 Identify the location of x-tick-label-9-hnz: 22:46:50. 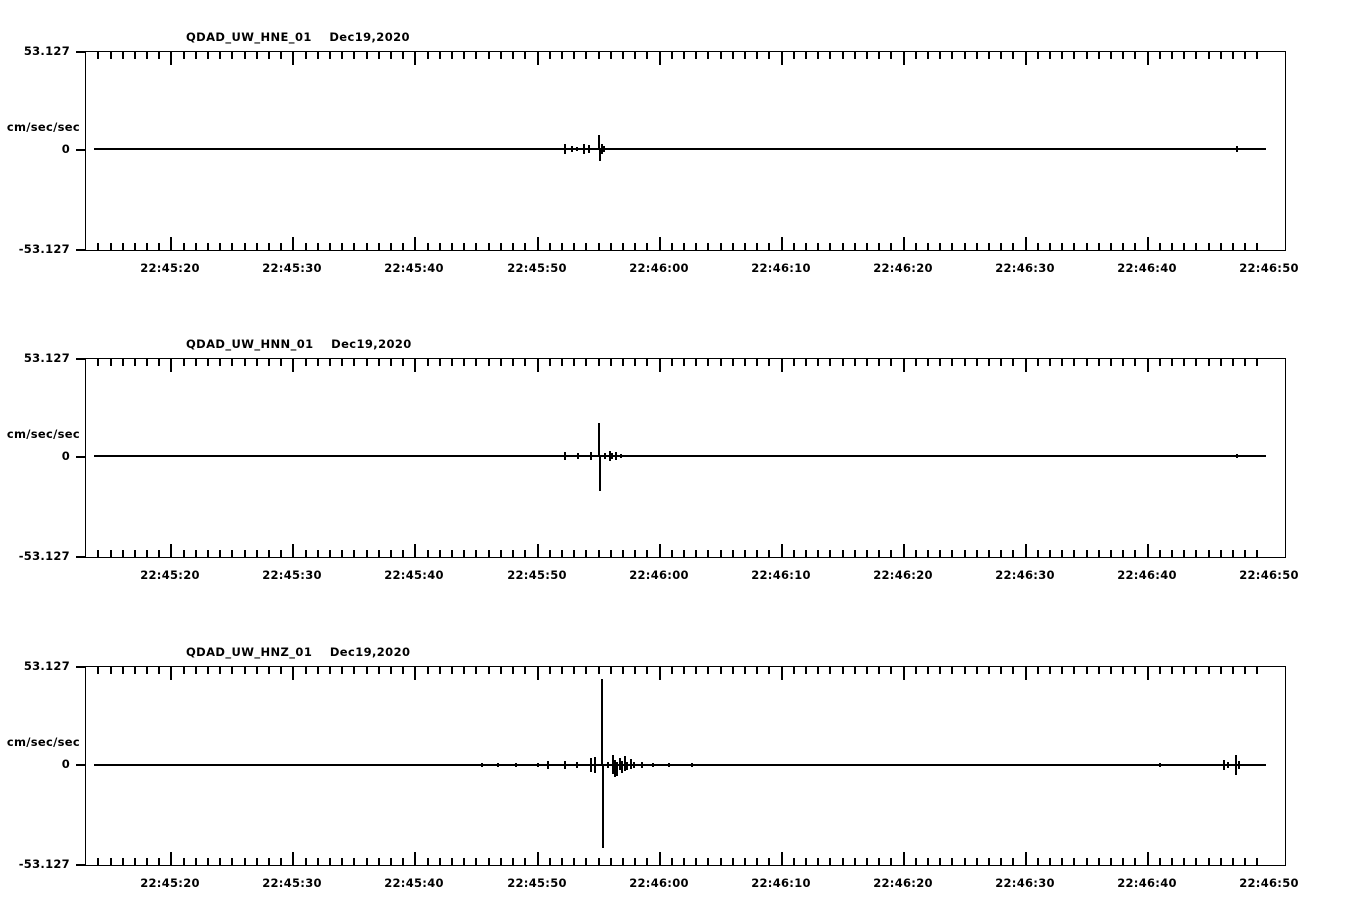
(1269, 883).